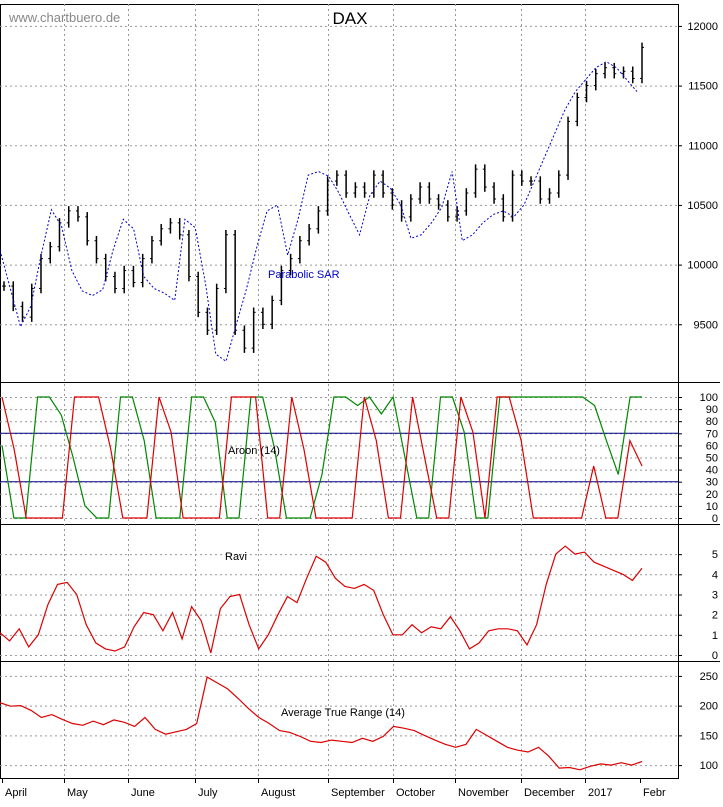 The width and height of the screenshot is (723, 807). I want to click on y-tick-label: 1, so click(715, 636).